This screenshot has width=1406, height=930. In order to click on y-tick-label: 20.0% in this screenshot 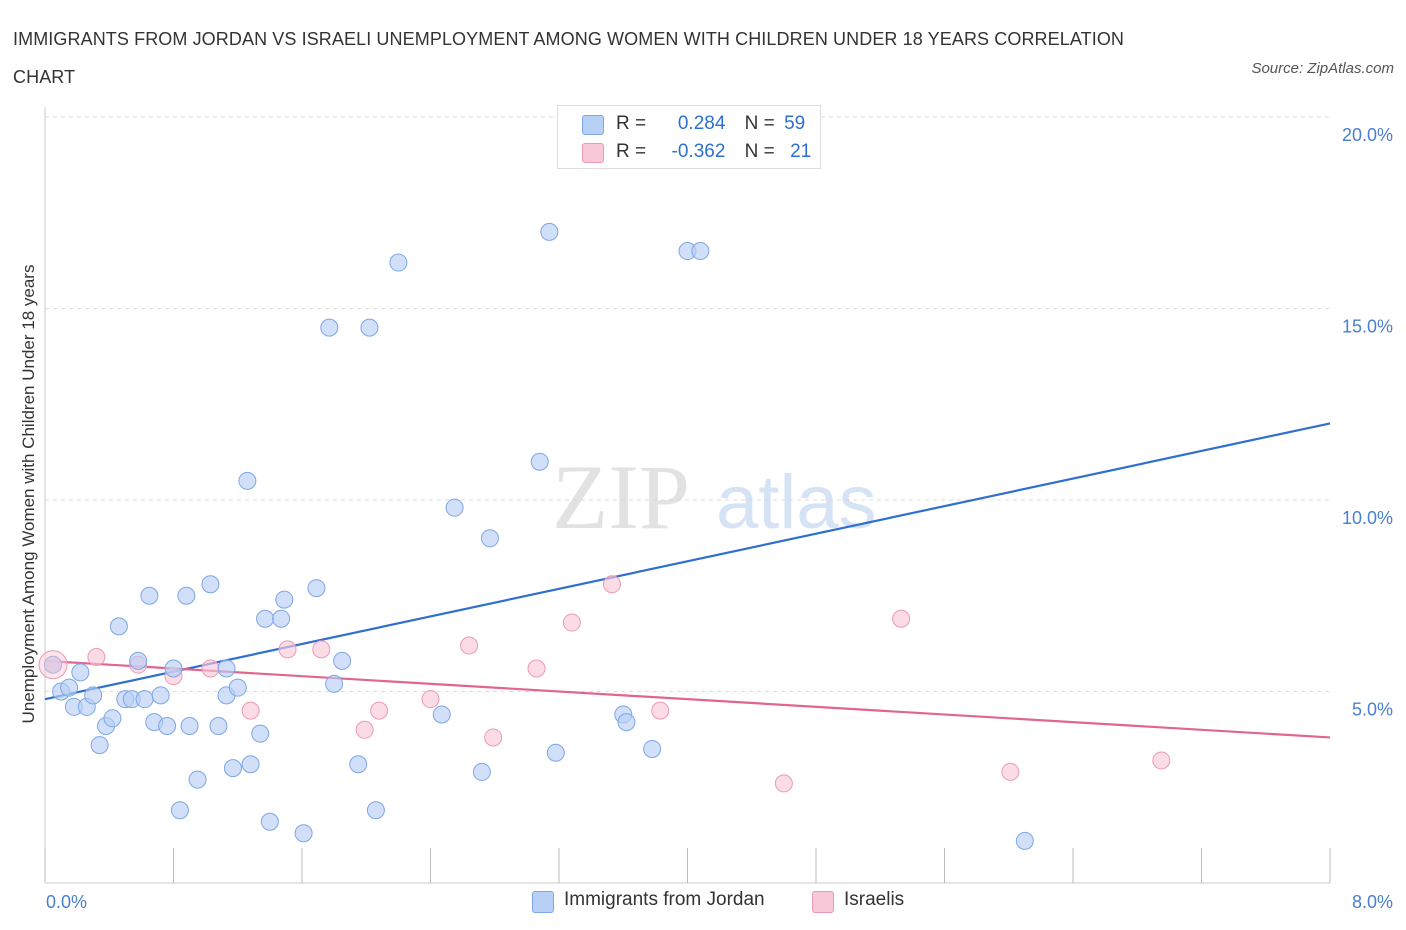, I will do `click(1367, 135)`.